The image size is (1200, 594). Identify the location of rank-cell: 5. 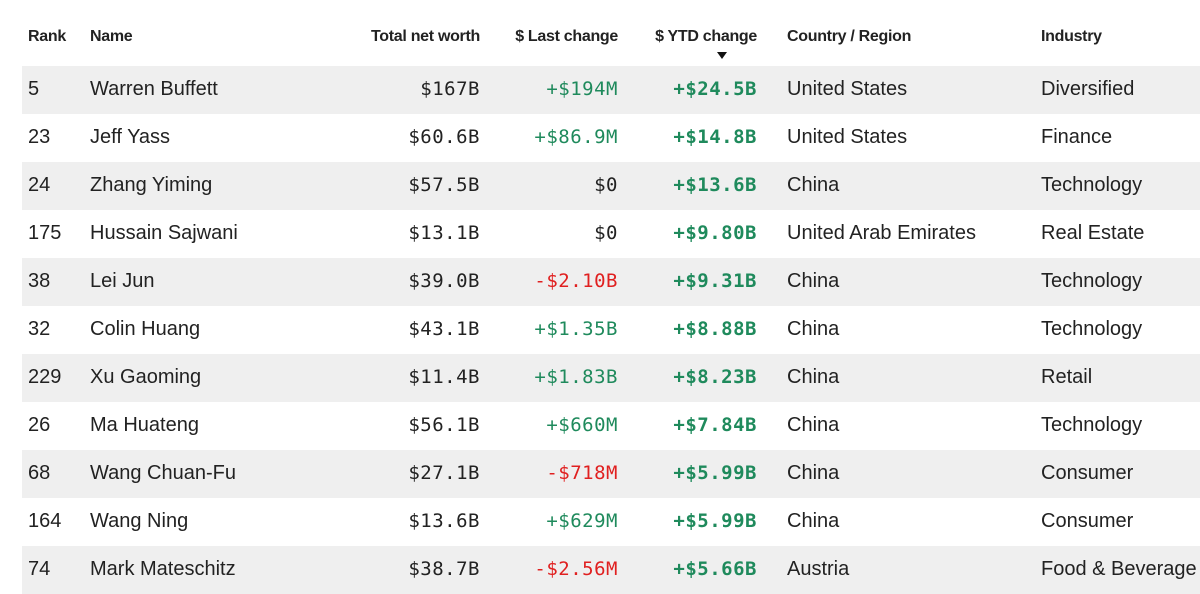
(34, 89).